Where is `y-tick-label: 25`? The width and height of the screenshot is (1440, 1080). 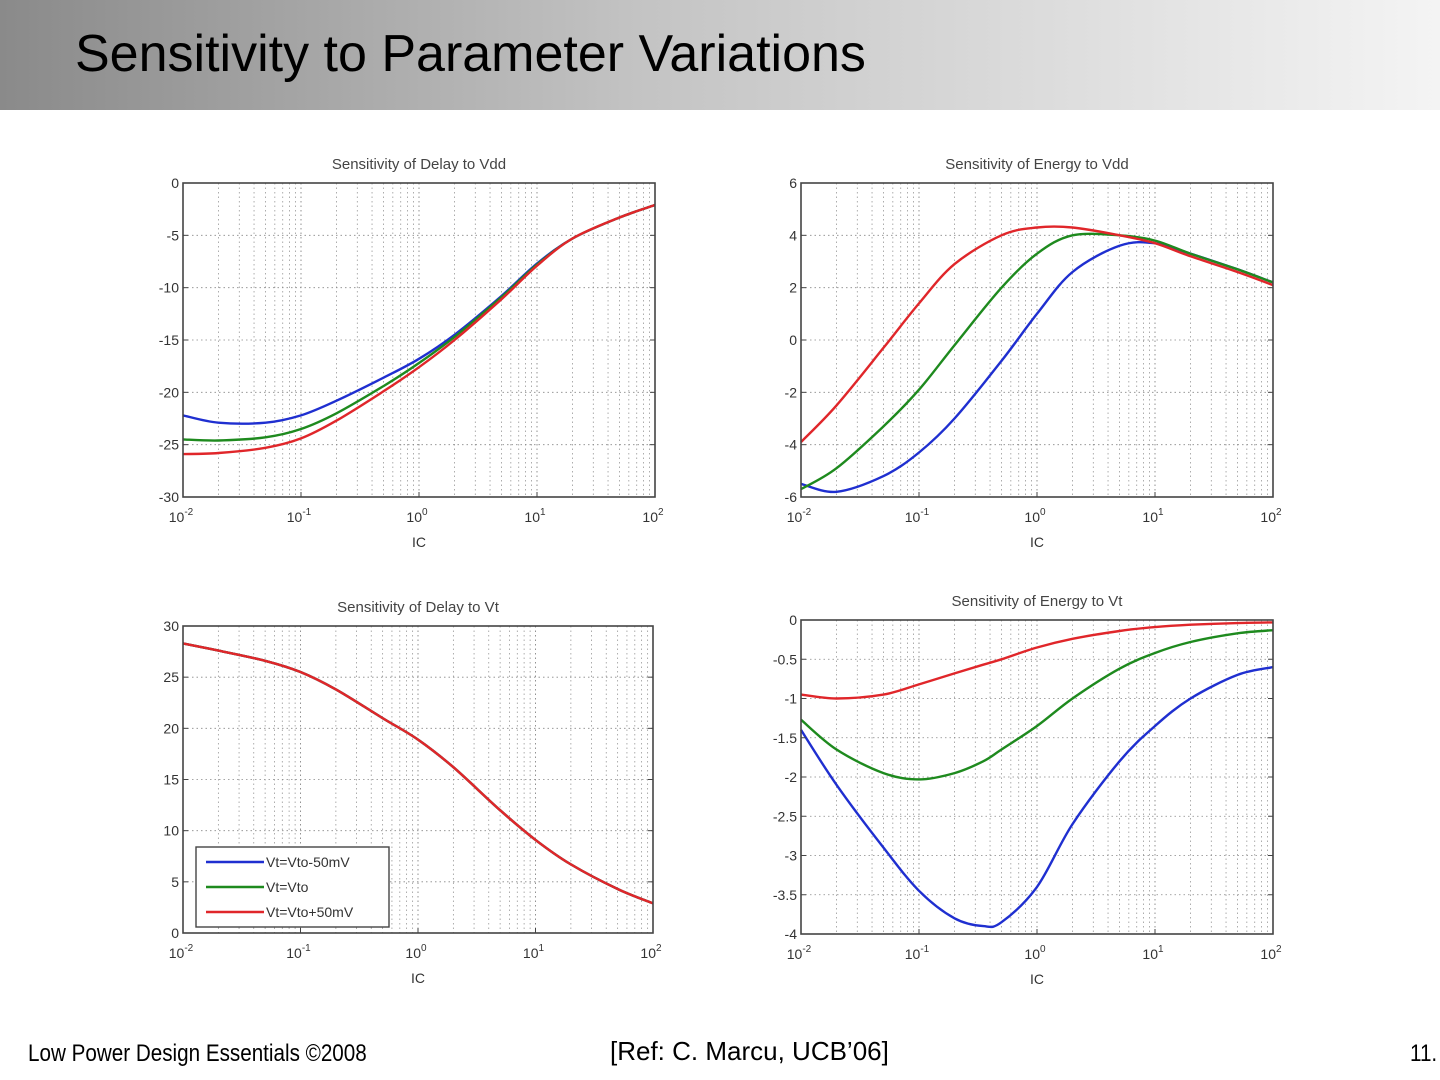
y-tick-label: 25 is located at coordinates (171, 677).